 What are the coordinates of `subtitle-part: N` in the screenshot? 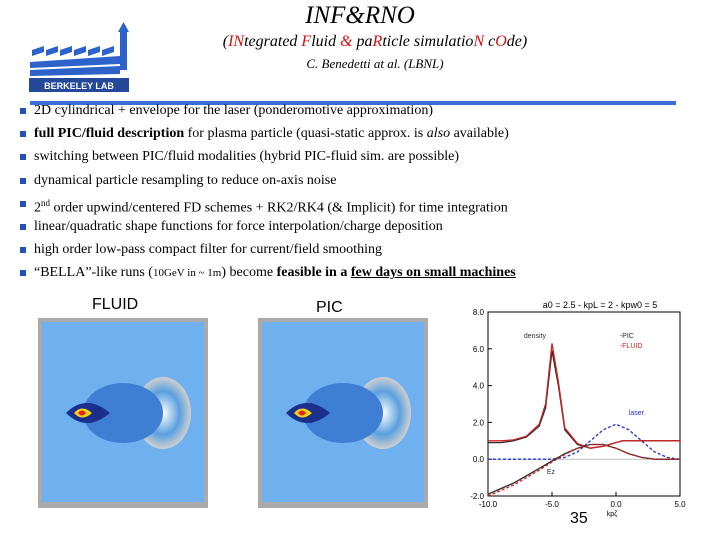 It's located at (479, 41).